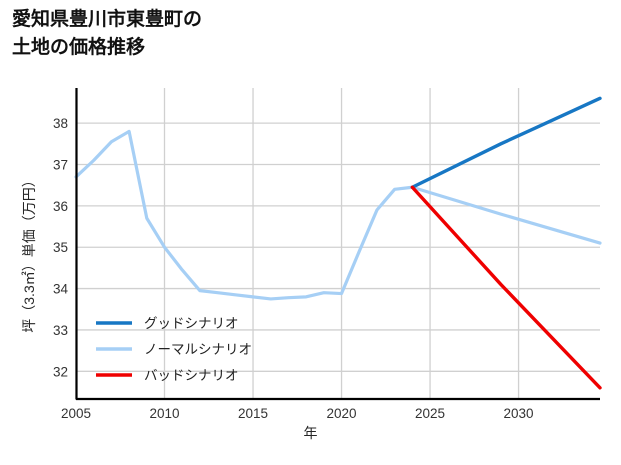  Describe the element at coordinates (76, 413) in the screenshot. I see `x-axis-tick-label: 2005` at that location.